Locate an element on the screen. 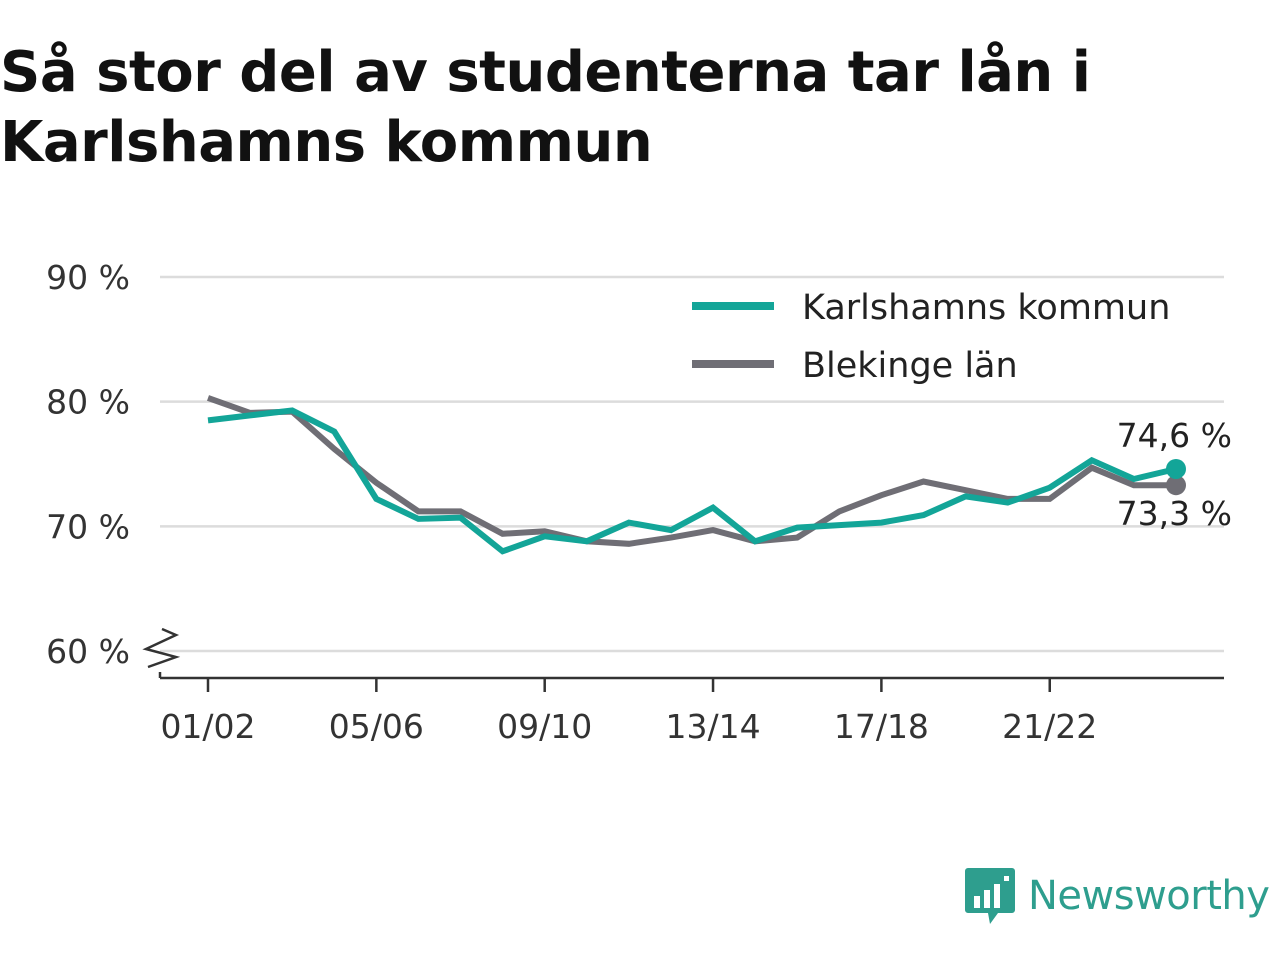 The width and height of the screenshot is (1280, 960). newsworthy-logo: Newsworthy is located at coordinates (1117, 896).